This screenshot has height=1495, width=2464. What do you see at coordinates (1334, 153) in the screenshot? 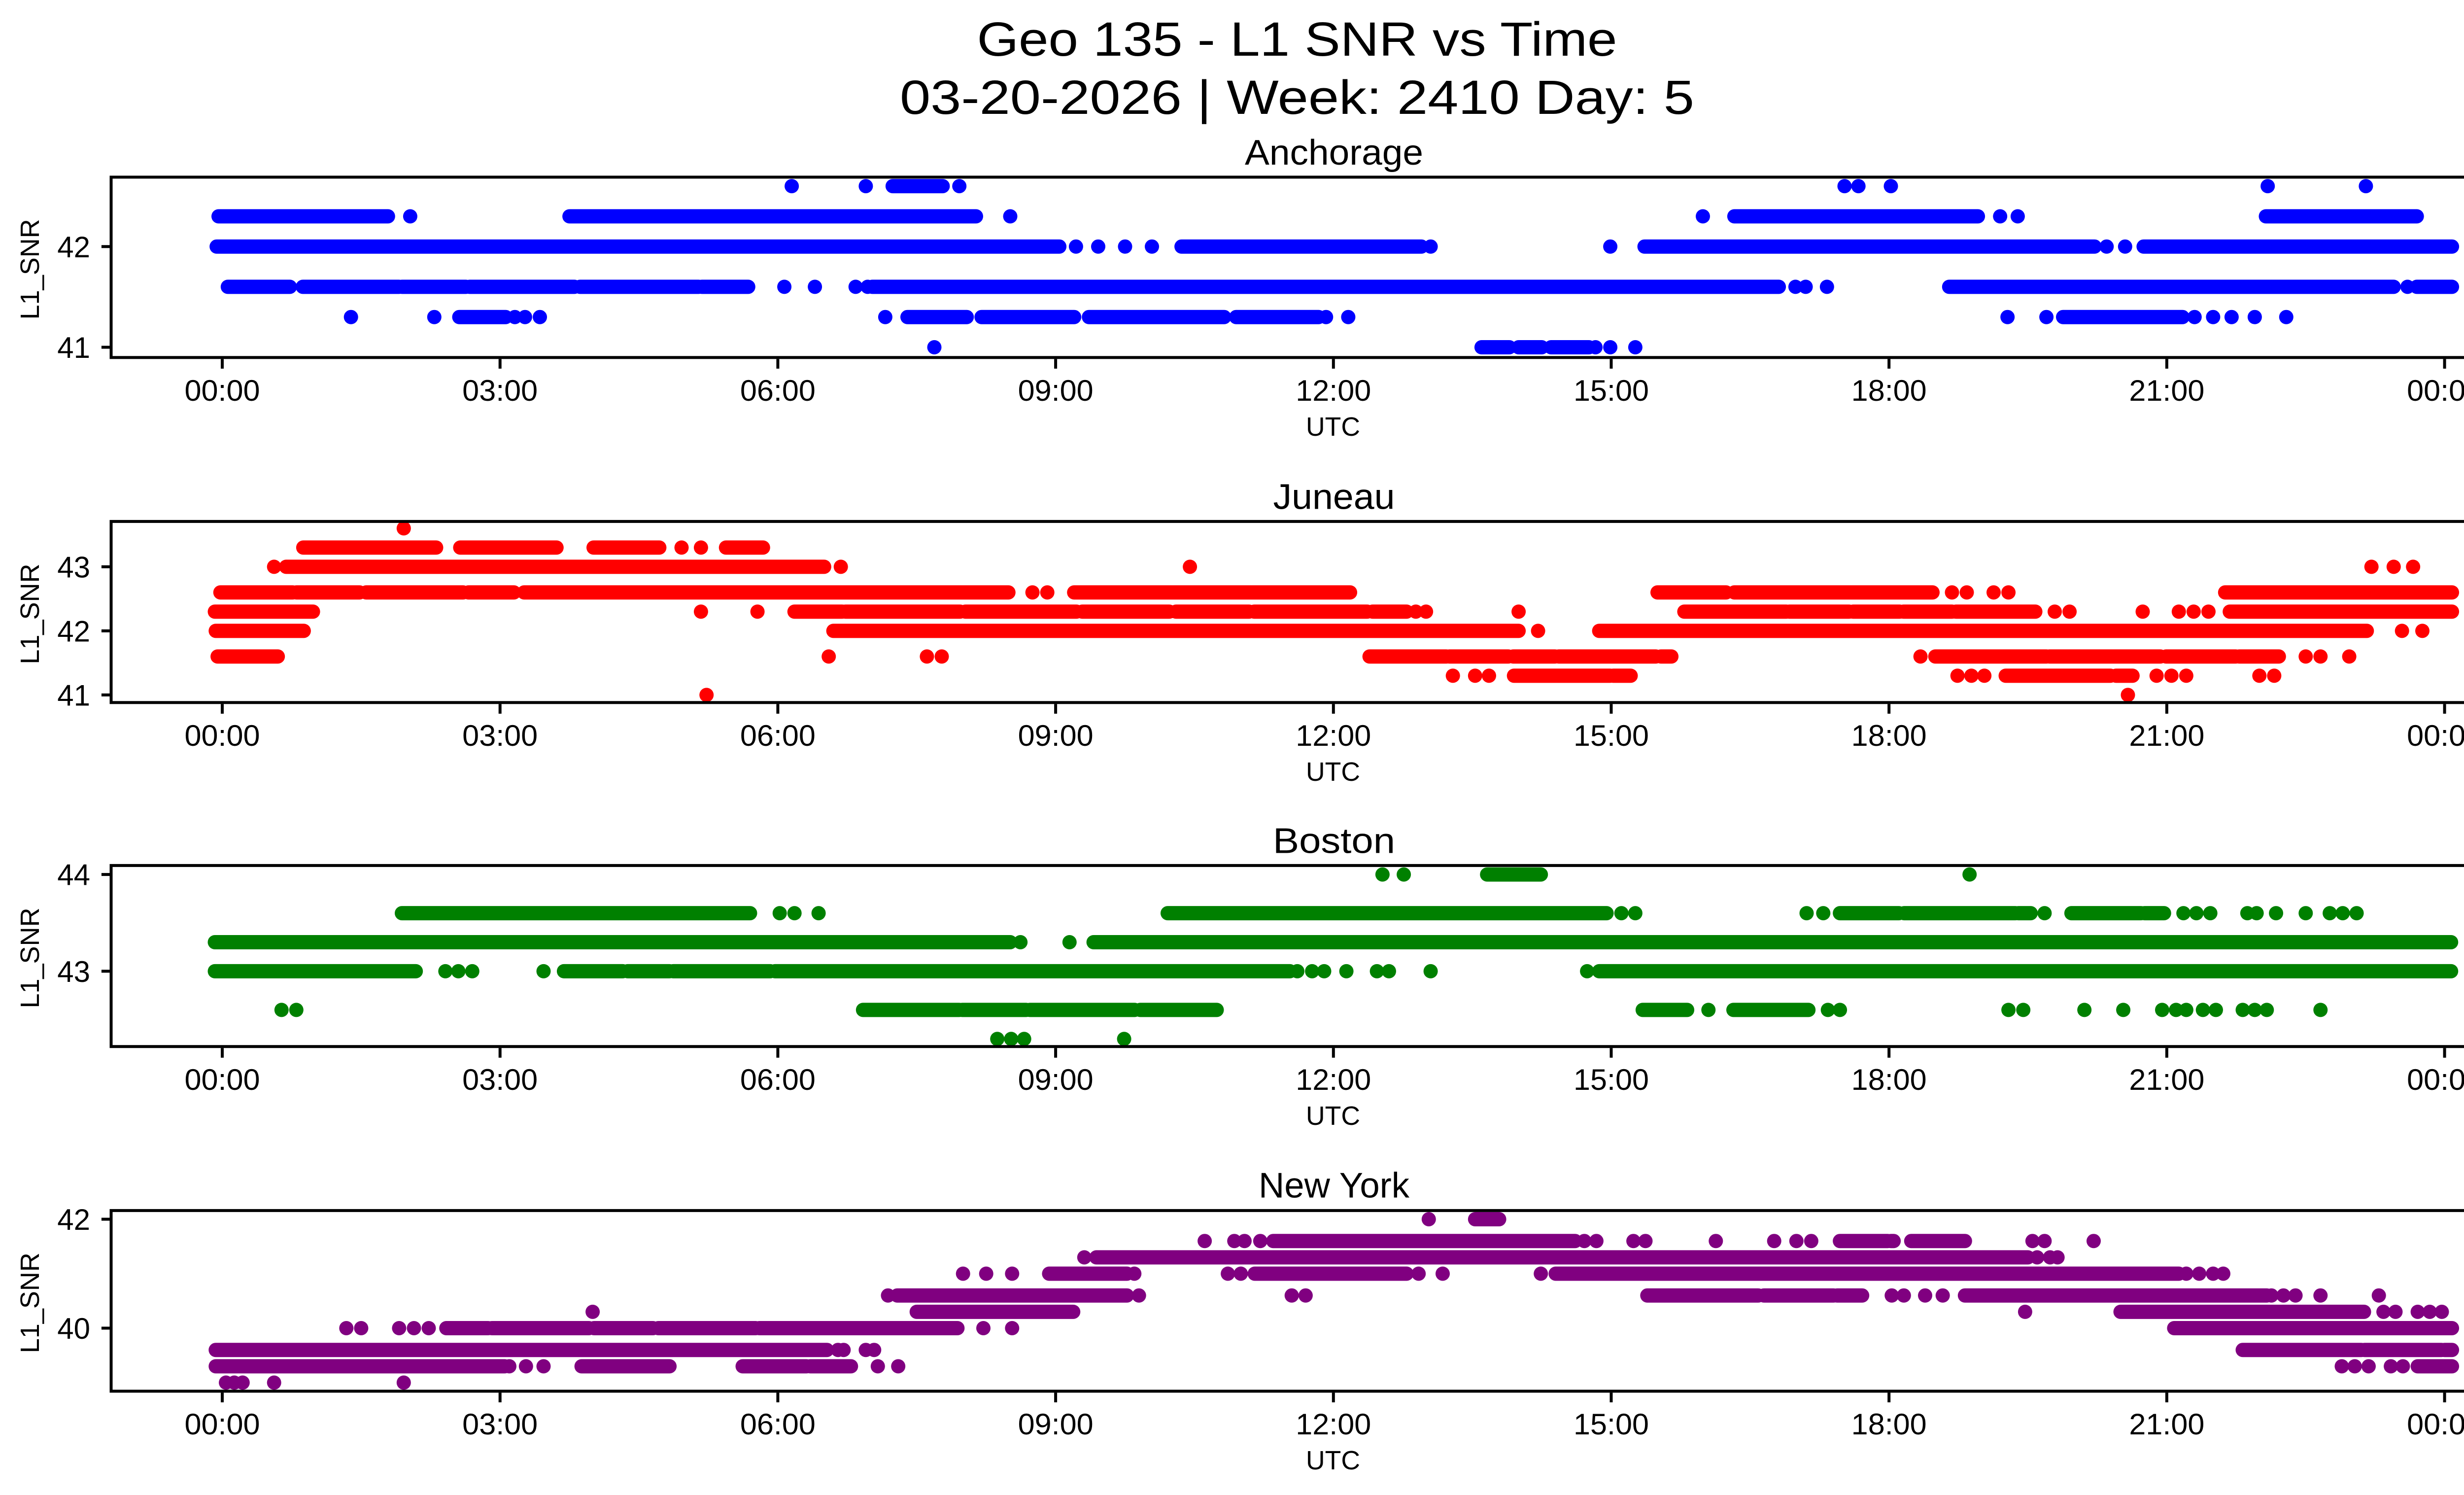
I see `svg-text: Anchorage` at bounding box center [1334, 153].